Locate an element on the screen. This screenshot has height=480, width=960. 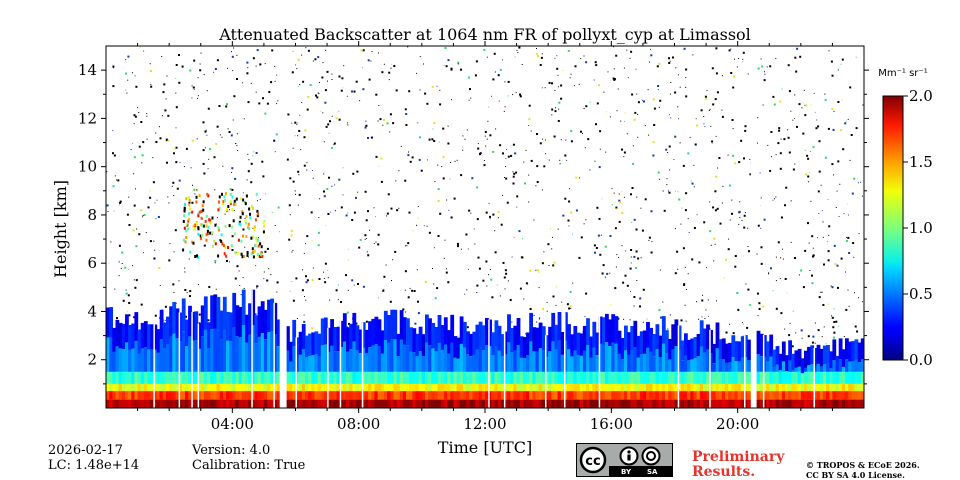
y-tick-label: 4 is located at coordinates (92, 311).